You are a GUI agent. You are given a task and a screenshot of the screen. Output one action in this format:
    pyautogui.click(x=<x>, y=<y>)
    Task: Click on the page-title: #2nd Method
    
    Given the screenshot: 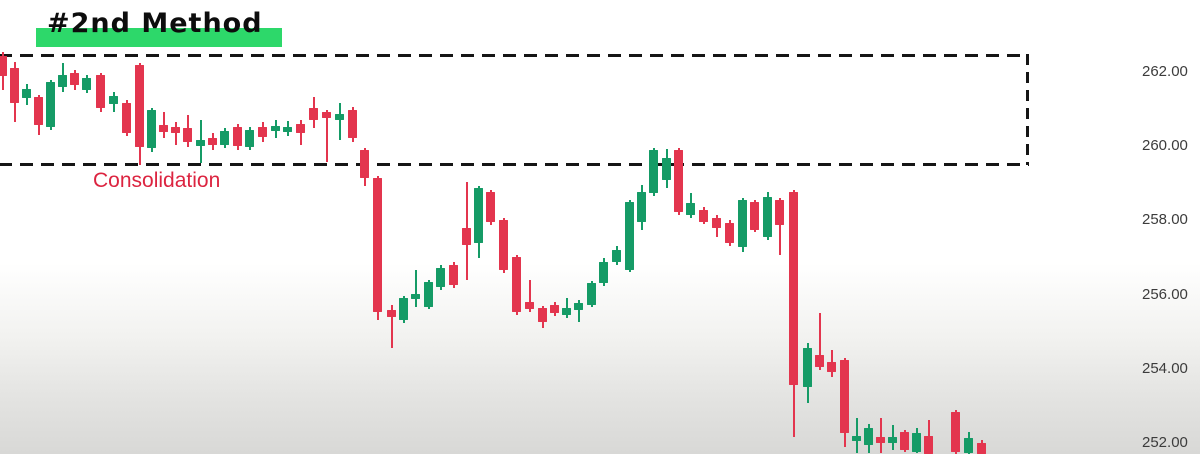 What is the action you would take?
    pyautogui.click(x=155, y=23)
    